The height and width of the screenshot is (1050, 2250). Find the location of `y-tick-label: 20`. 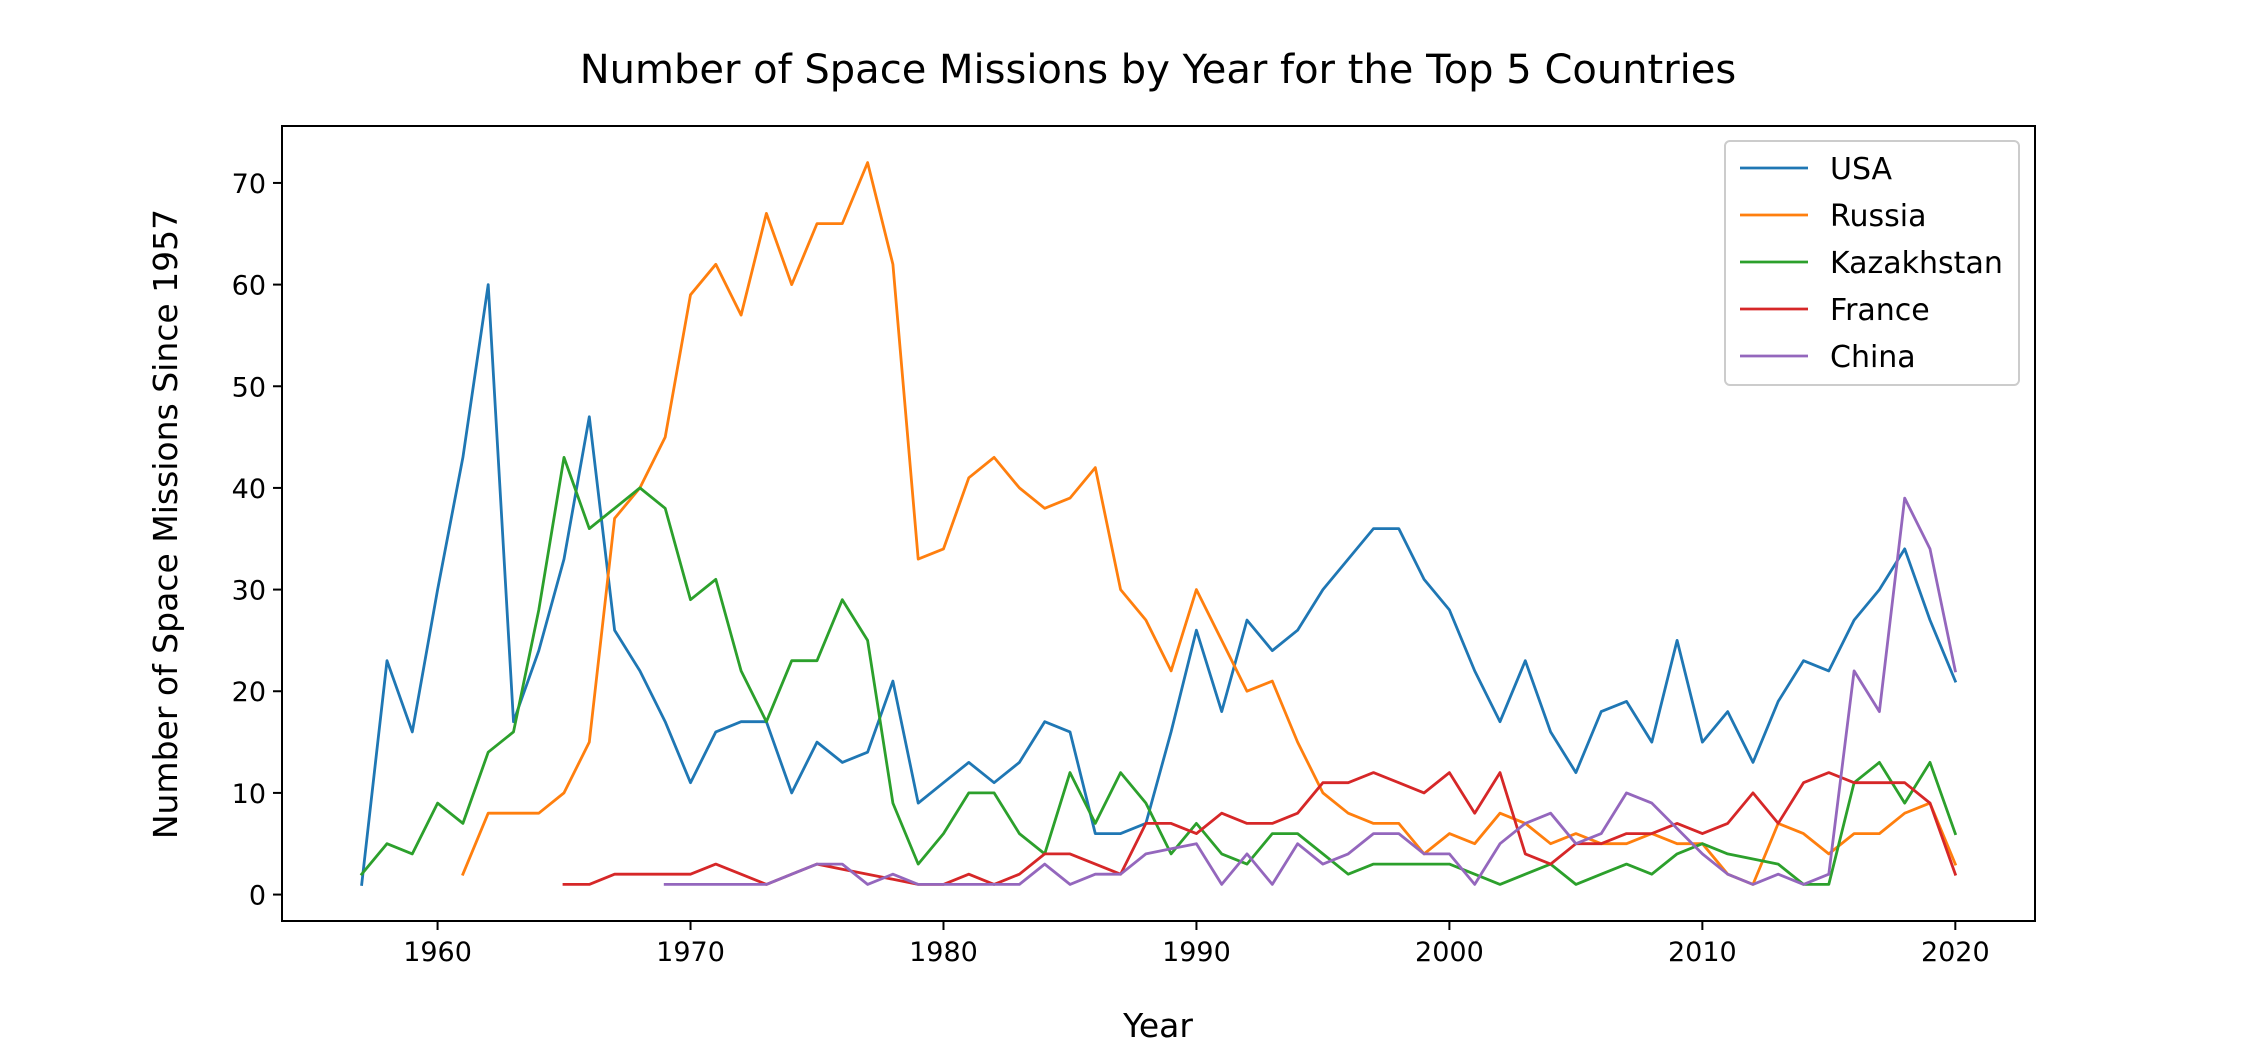

y-tick-label: 20 is located at coordinates (249, 692).